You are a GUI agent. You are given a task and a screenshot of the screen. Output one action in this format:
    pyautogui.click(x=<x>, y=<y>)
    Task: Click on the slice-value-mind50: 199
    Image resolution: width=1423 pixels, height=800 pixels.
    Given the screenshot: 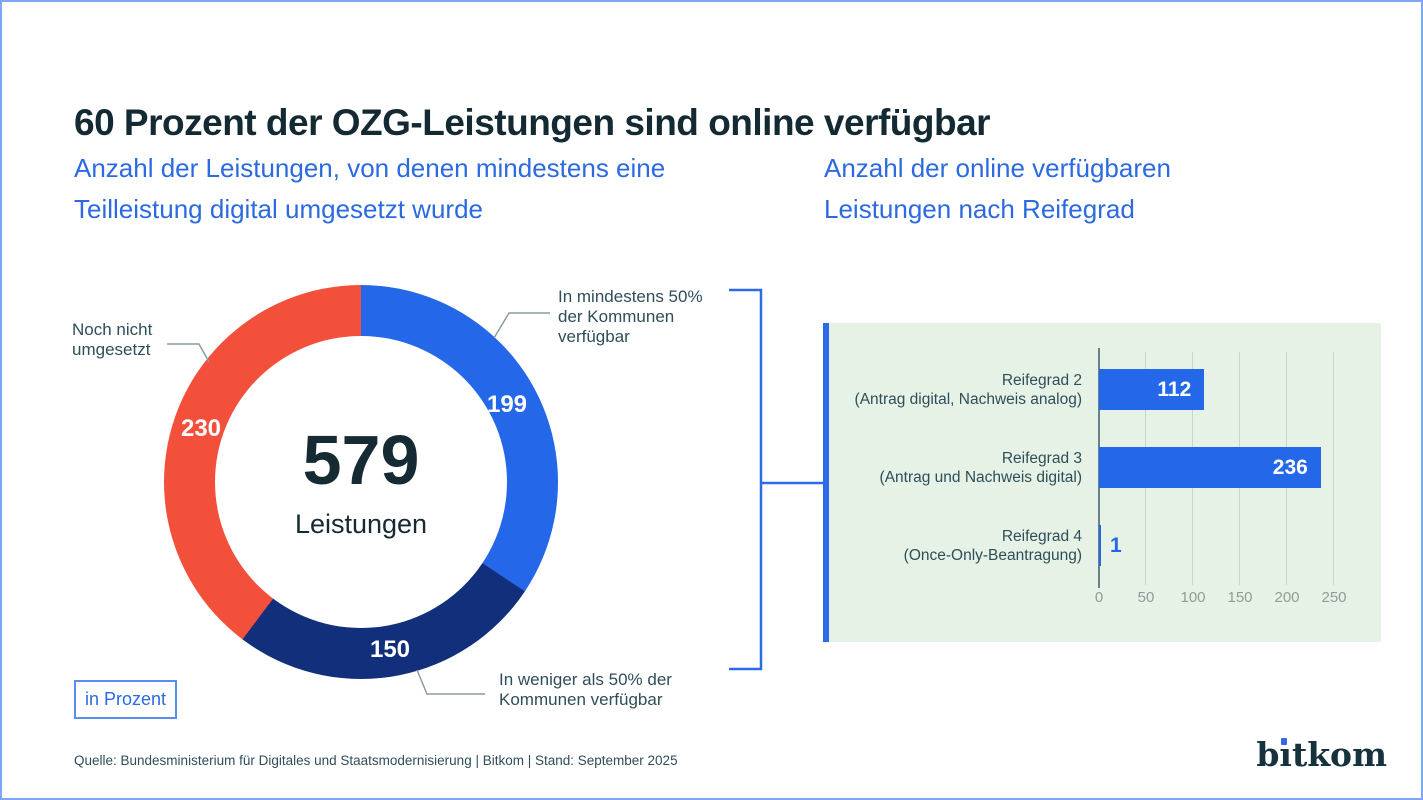 What is the action you would take?
    pyautogui.click(x=507, y=404)
    